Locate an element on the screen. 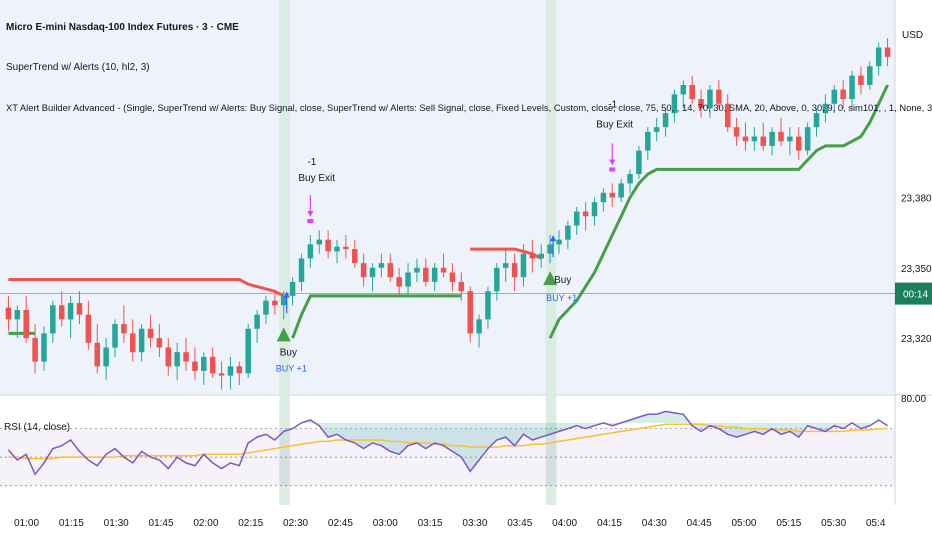  price-axis-ticks: 23,380.00 23,350.00 23,320.00 is located at coordinates (916, 270).